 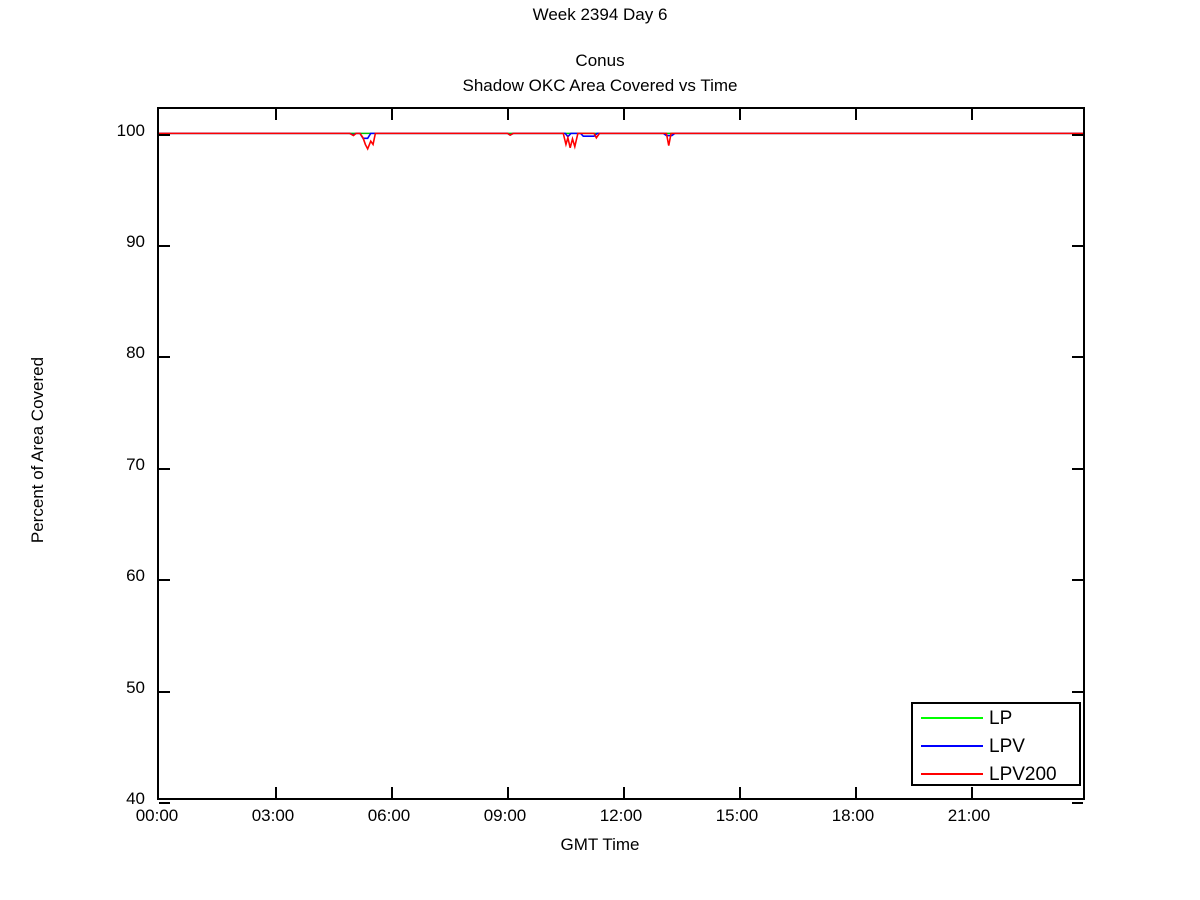 What do you see at coordinates (130, 130) in the screenshot?
I see `y-tick-label: 100` at bounding box center [130, 130].